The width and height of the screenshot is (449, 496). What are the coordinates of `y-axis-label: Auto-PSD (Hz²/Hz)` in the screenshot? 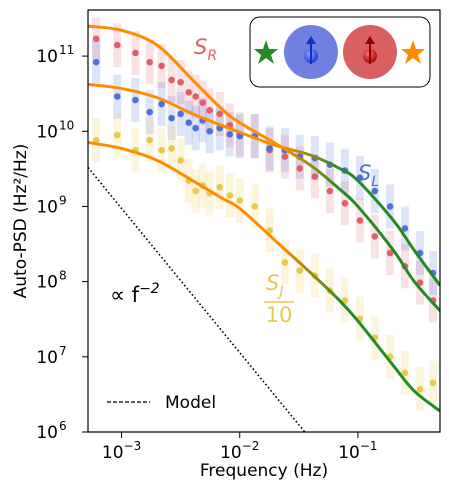 It's located at (21, 221).